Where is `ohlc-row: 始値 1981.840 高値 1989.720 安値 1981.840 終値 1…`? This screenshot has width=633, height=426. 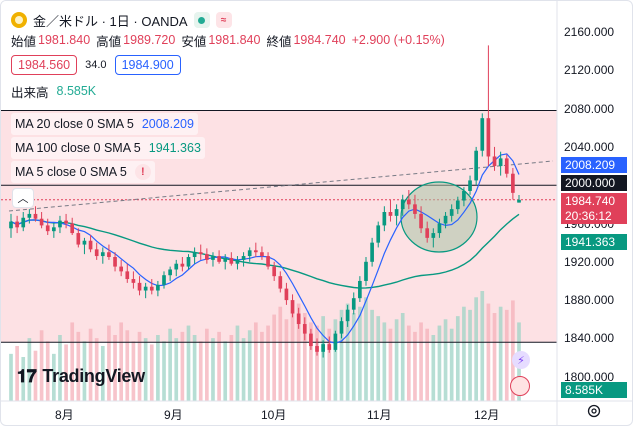 ohlc-row: 始値 1981.840 高値 1989.720 安値 1981.840 終値 1… is located at coordinates (228, 40).